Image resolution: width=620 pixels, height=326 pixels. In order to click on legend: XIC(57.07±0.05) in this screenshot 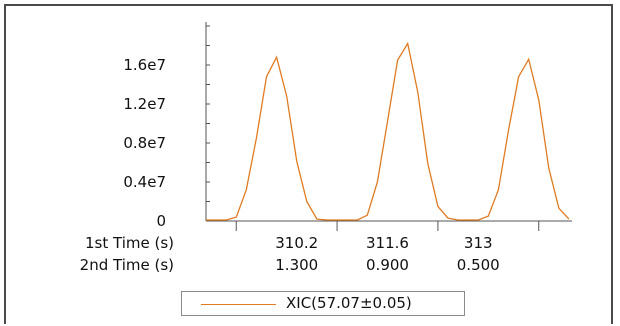, I will do `click(323, 303)`.